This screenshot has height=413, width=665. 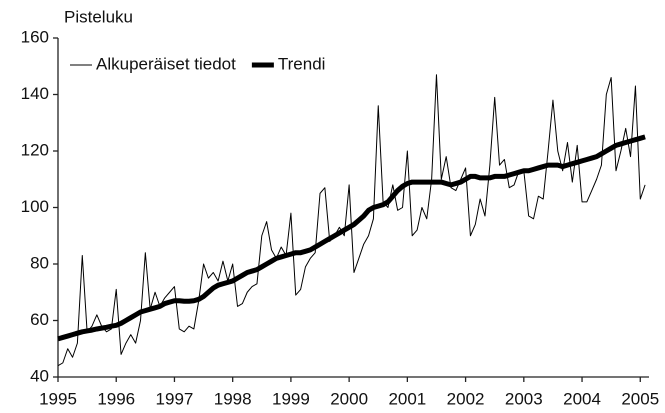 I want to click on y-tick-label: 100, so click(x=35, y=206).